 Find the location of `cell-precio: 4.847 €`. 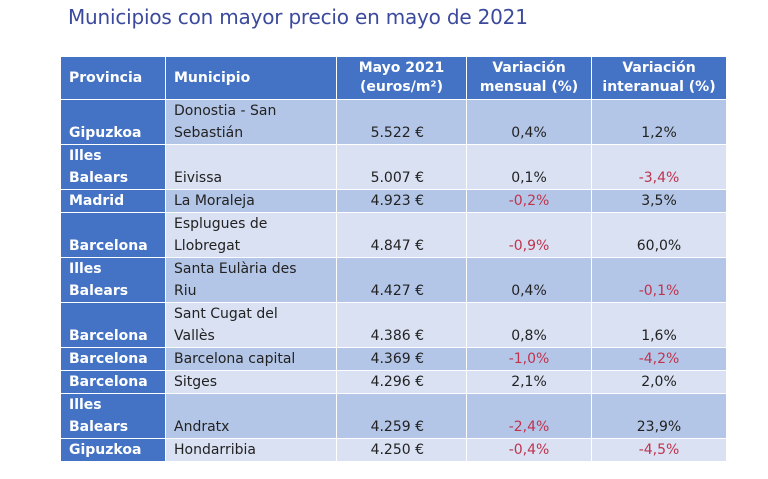

cell-precio: 4.847 € is located at coordinates (402, 234).